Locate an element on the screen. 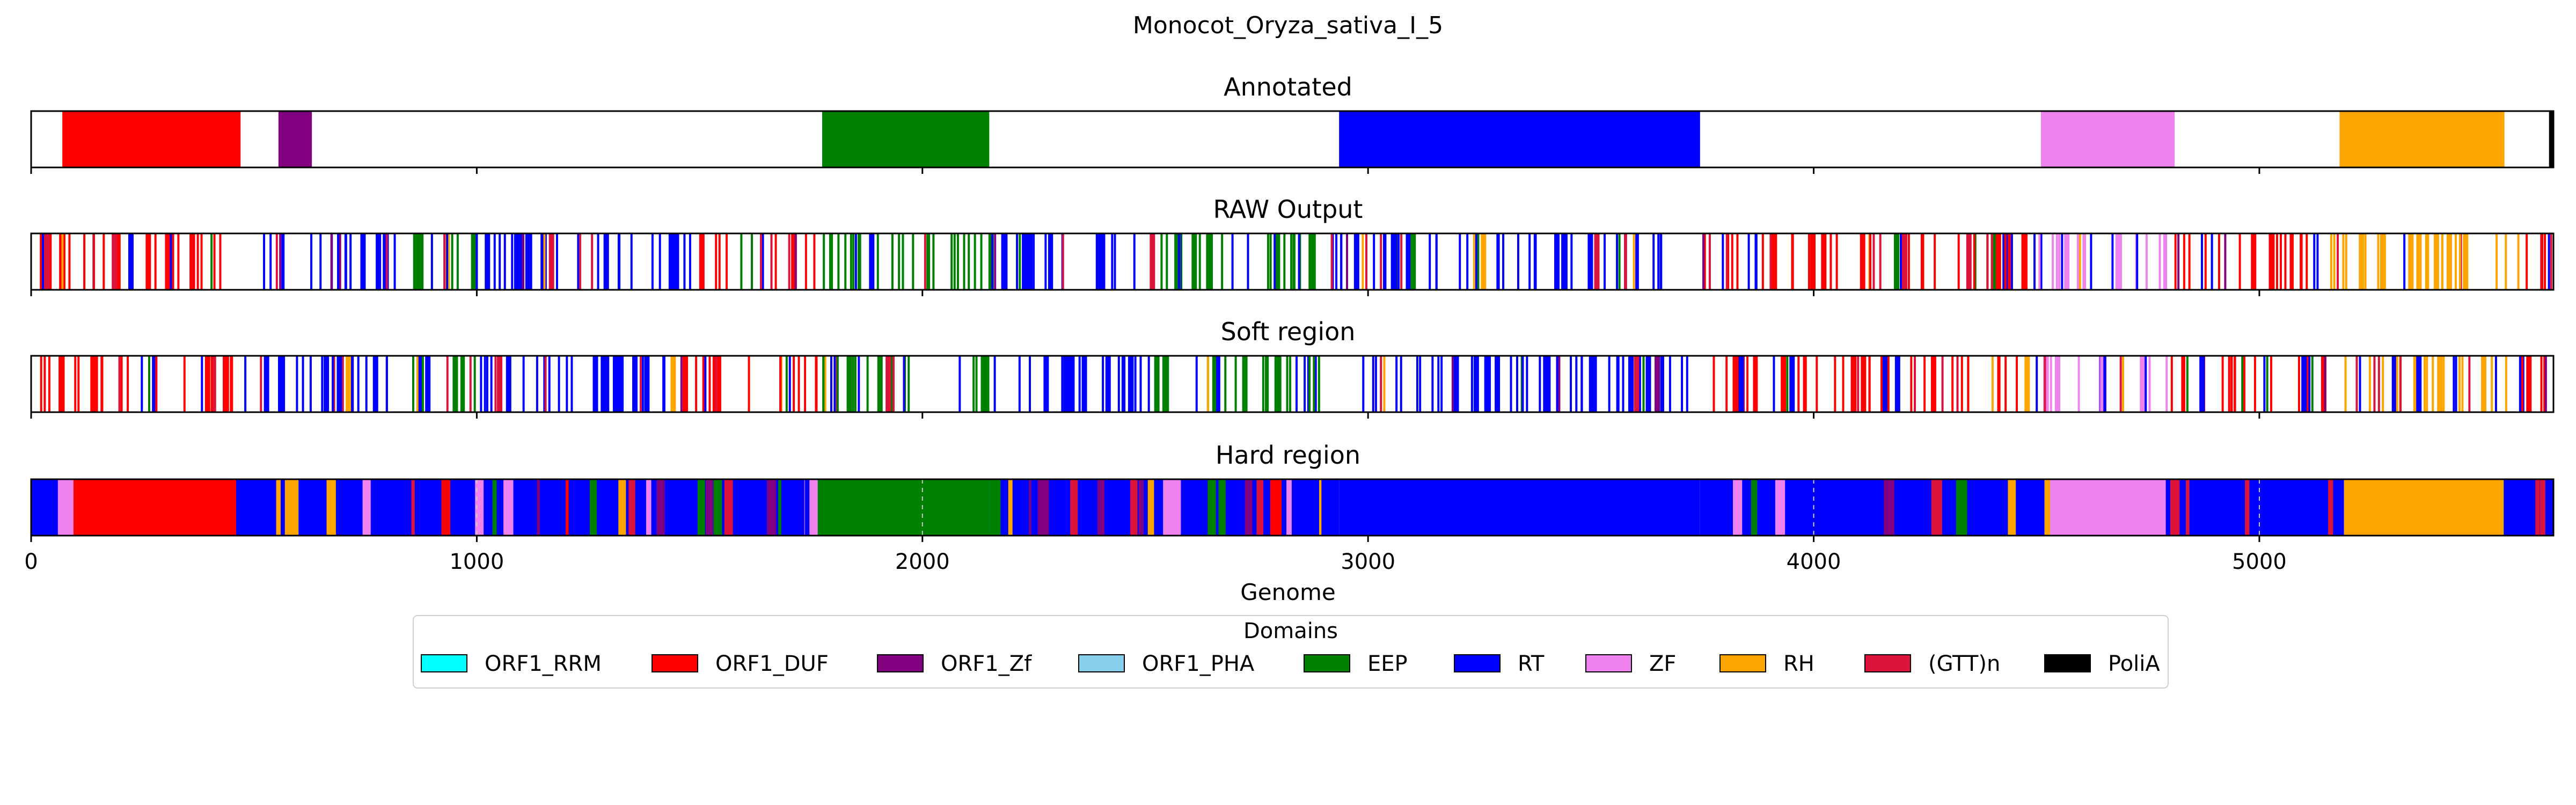 The height and width of the screenshot is (805, 2576). domain-segment-zf is located at coordinates (1172, 507).